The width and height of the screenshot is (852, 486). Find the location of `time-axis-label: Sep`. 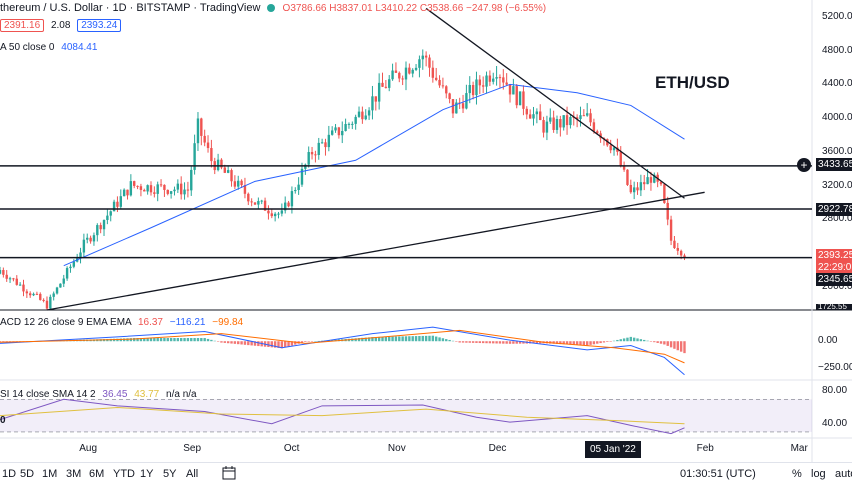

time-axis-label: Sep is located at coordinates (192, 448).